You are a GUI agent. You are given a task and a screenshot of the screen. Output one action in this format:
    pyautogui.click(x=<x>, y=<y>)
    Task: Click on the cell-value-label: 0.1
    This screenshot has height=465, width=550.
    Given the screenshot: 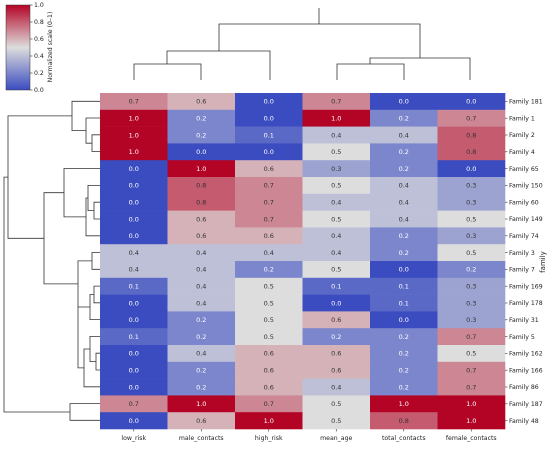 What is the action you would take?
    pyautogui.click(x=134, y=337)
    